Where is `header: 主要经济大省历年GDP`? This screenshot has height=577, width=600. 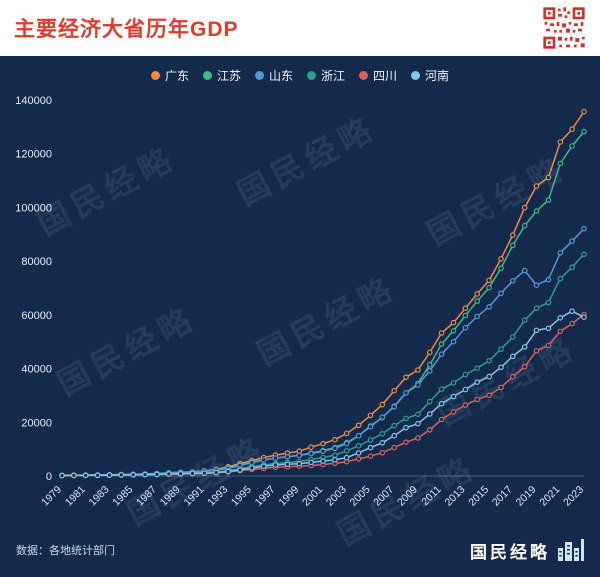
header: 主要经济大省历年GDP is located at coordinates (300, 28).